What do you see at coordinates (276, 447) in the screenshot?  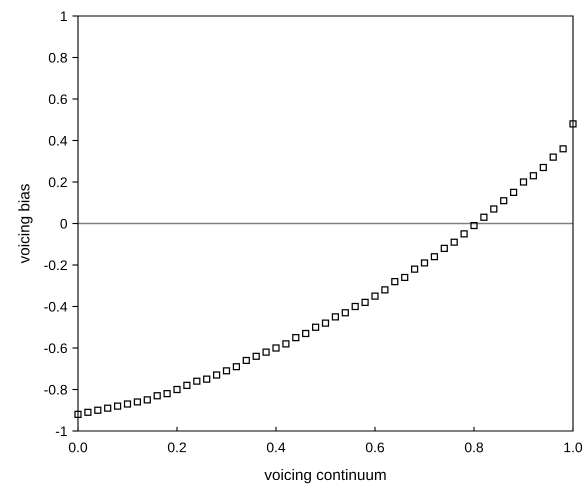 I see `x-tick-label: 0.4` at bounding box center [276, 447].